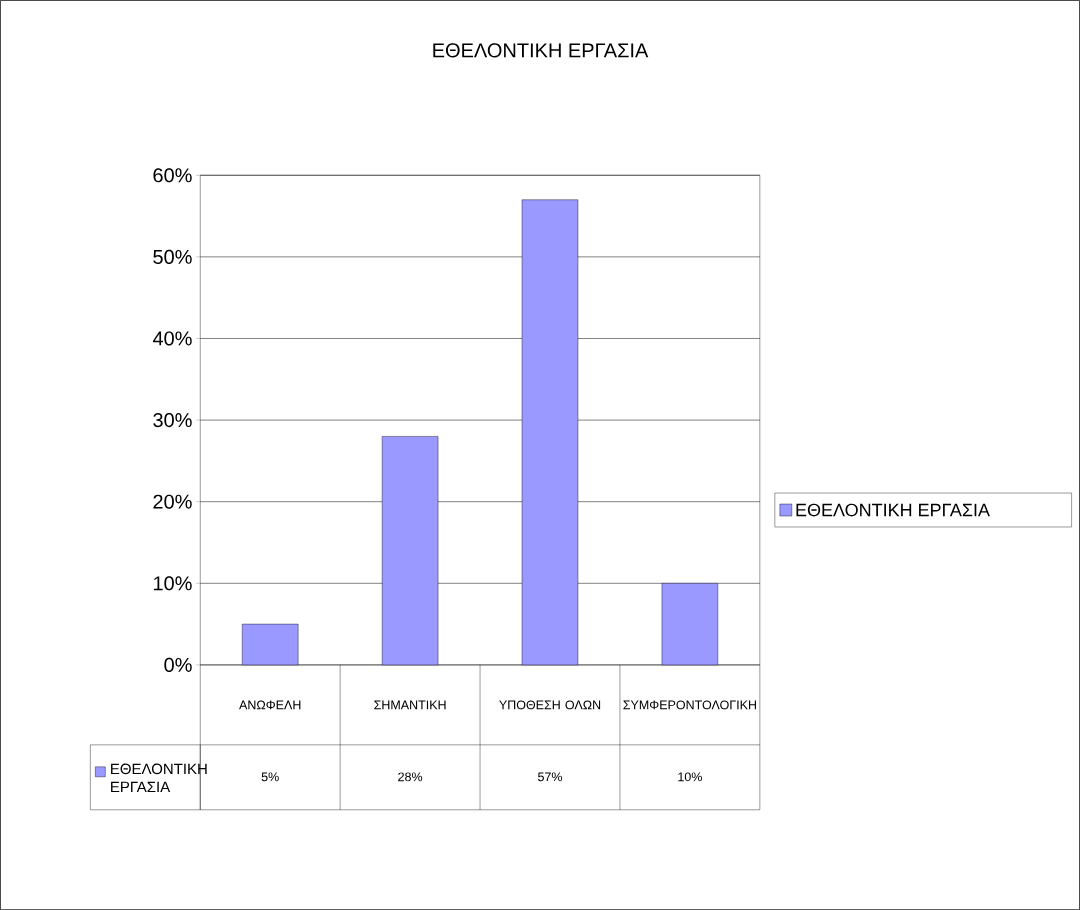 Image resolution: width=1080 pixels, height=910 pixels. I want to click on x-tick-label: ΑΝΩΦΕΛΗ, so click(270, 705).